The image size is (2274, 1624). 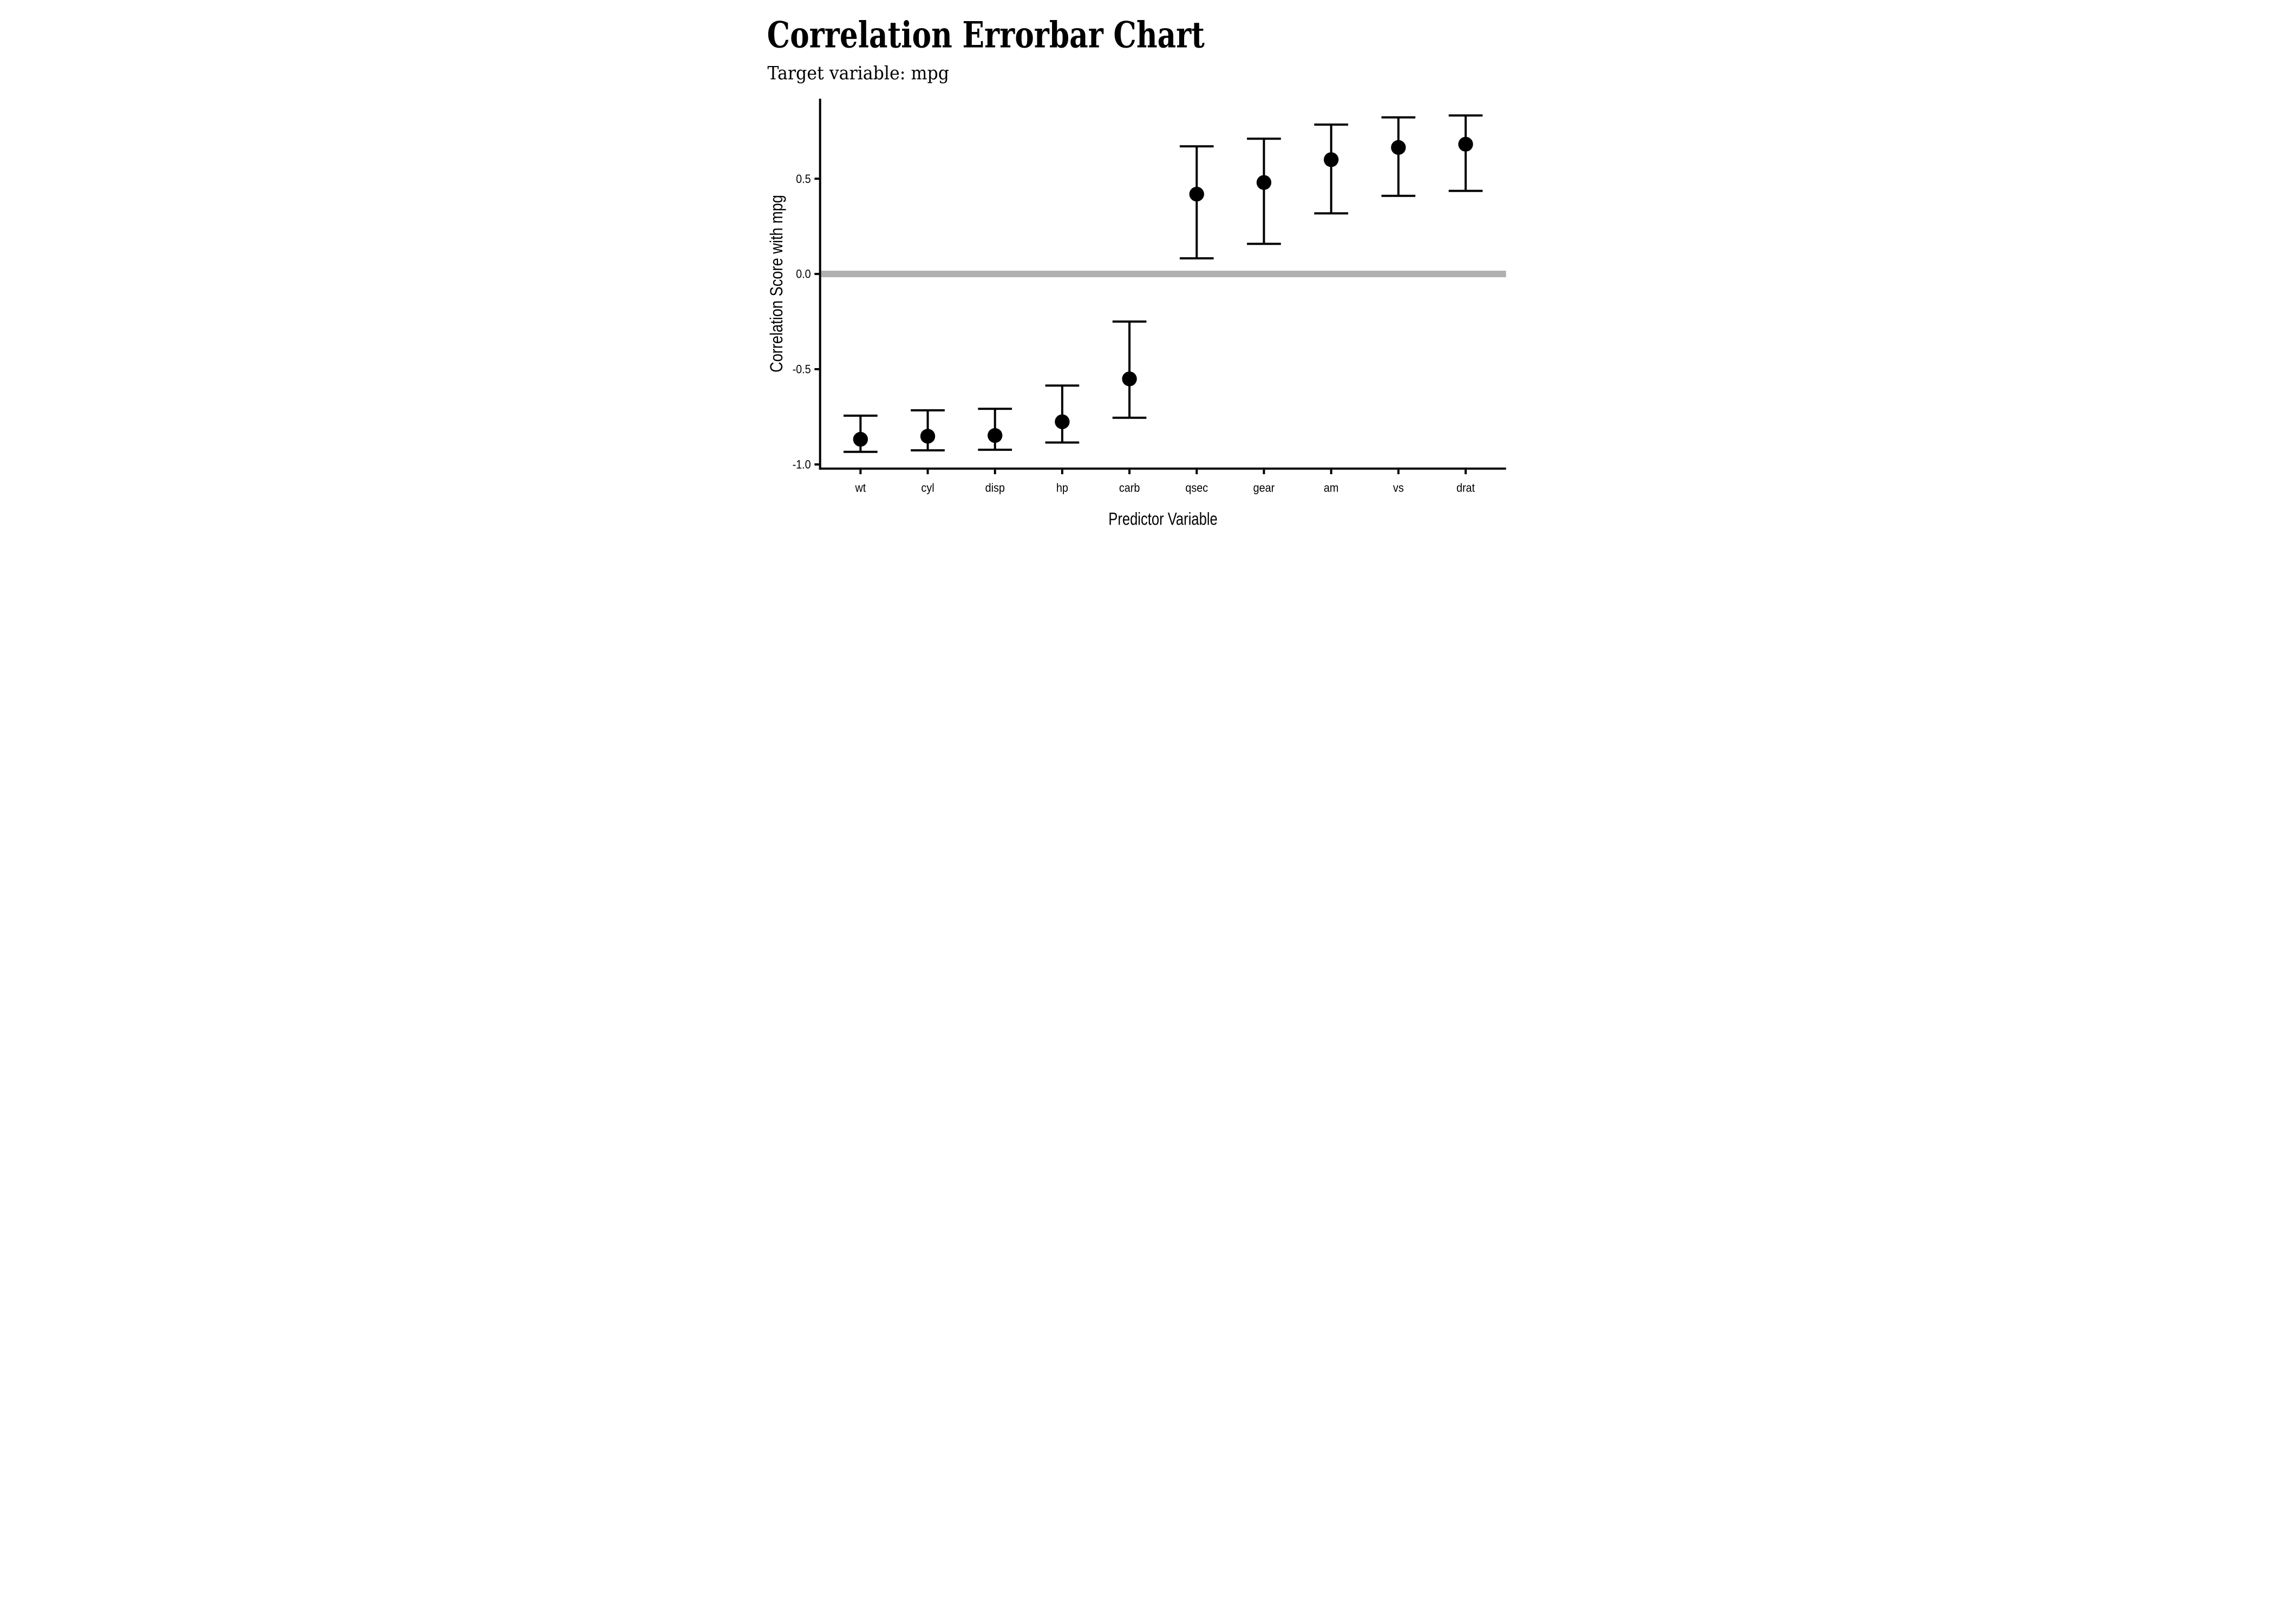 What do you see at coordinates (861, 471) in the screenshot?
I see `x-tick-mark-wt` at bounding box center [861, 471].